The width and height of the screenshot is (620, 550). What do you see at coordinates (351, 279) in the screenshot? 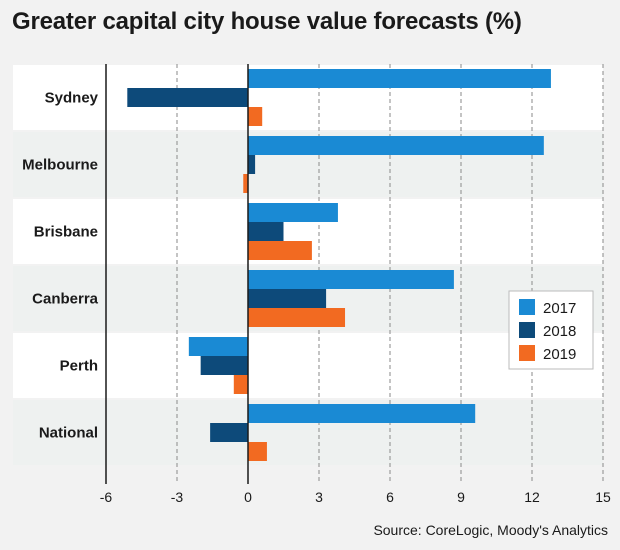
I see `bar-canberra-2017` at bounding box center [351, 279].